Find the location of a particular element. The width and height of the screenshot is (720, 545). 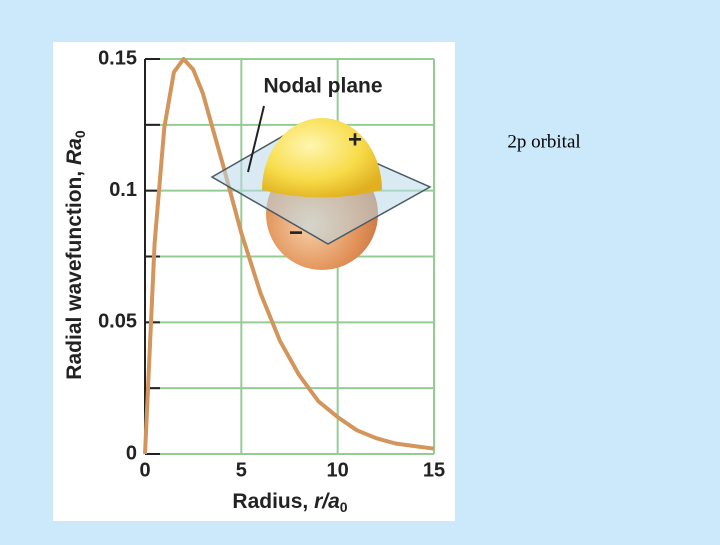

annotation: + is located at coordinates (355, 139).